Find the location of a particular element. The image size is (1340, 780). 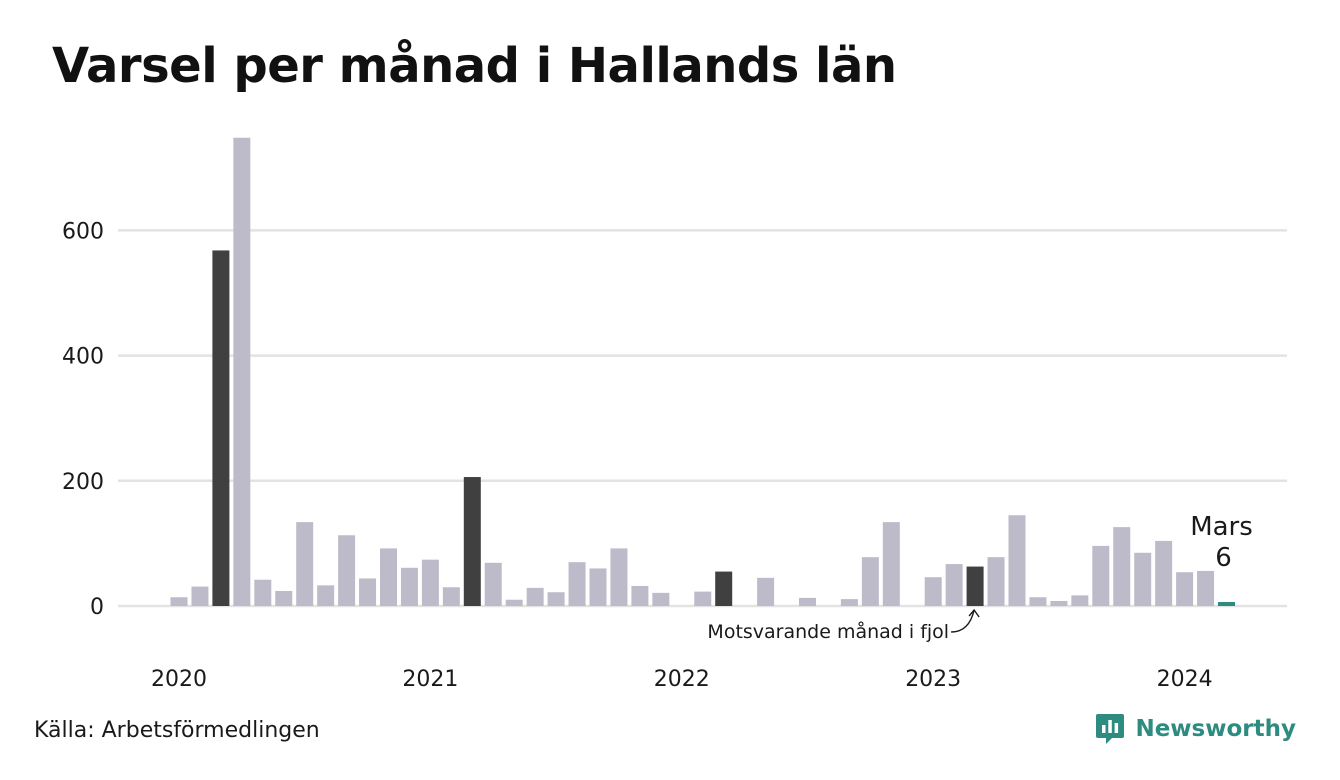

last-value-label: 6 is located at coordinates (1223, 558).